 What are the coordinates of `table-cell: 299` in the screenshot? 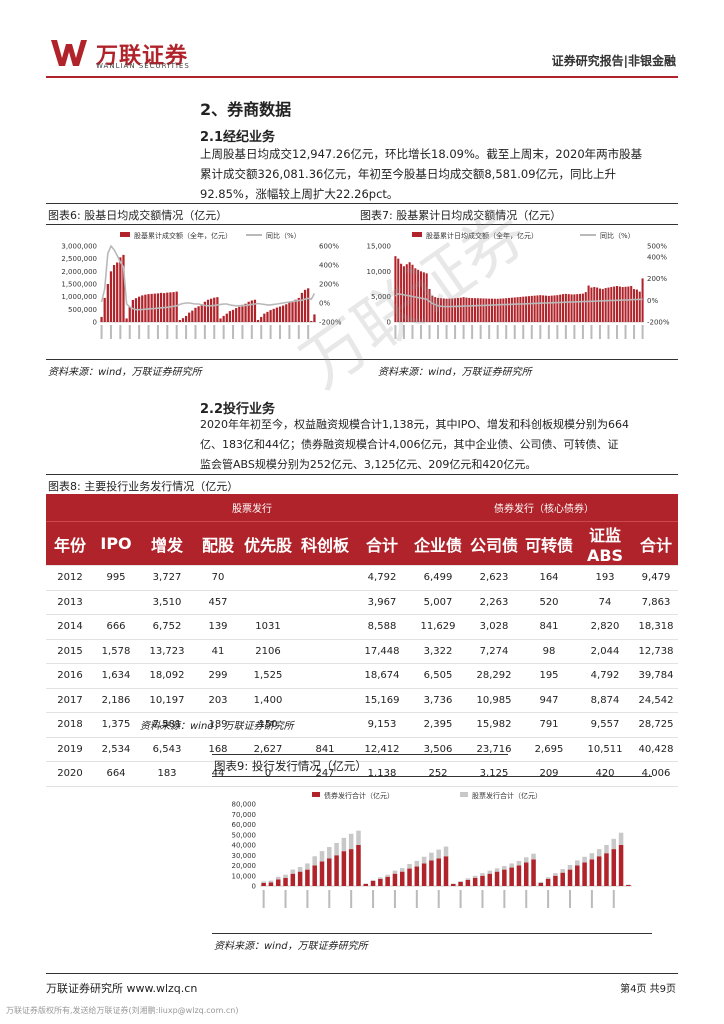 It's located at (218, 676).